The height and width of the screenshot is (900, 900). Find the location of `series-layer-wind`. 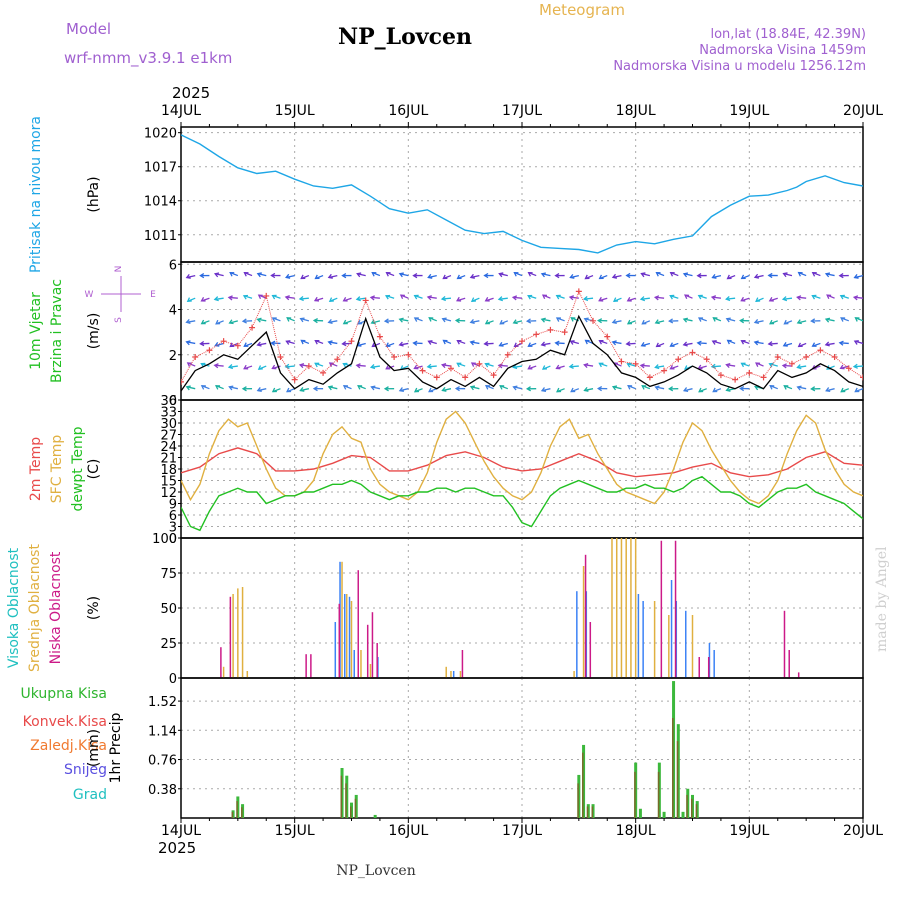

series-layer-wind is located at coordinates (518, 332).